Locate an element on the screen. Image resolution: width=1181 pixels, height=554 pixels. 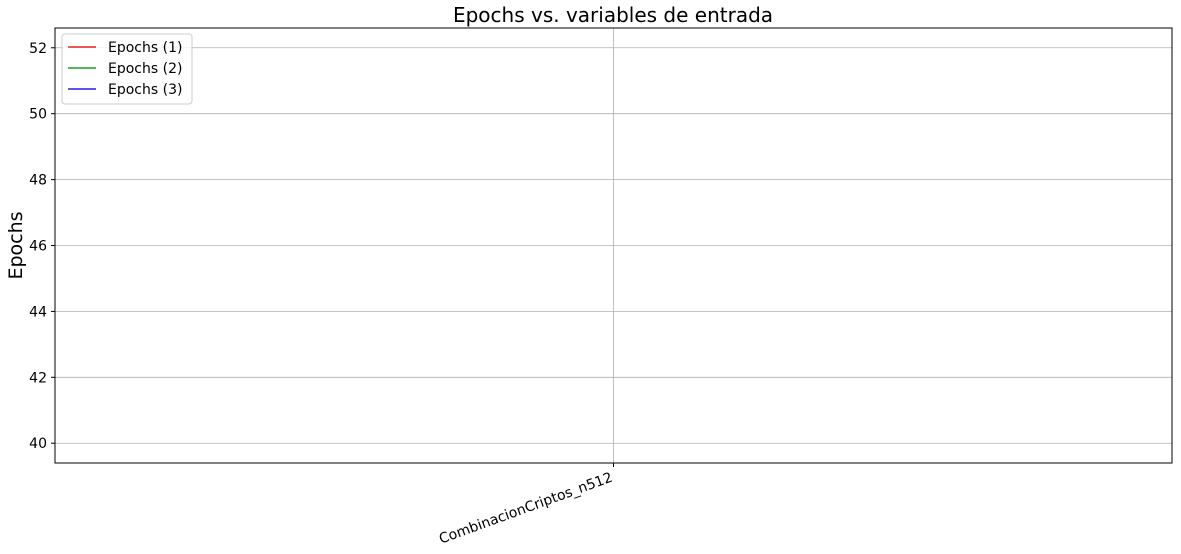
legend-box is located at coordinates (127, 69).